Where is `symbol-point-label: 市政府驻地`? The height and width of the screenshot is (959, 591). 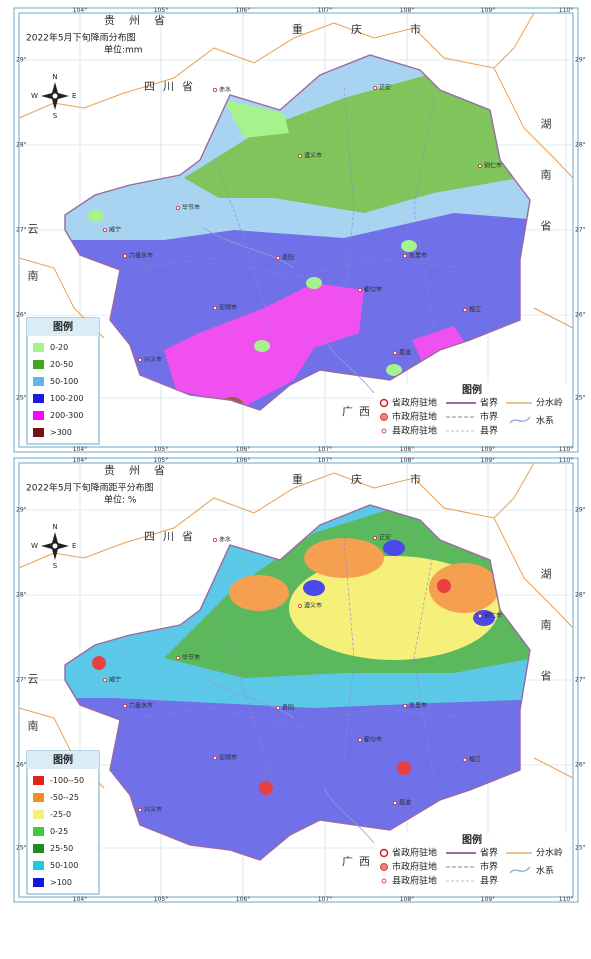
symbol-point-label: 市政府驻地 is located at coordinates (414, 417).